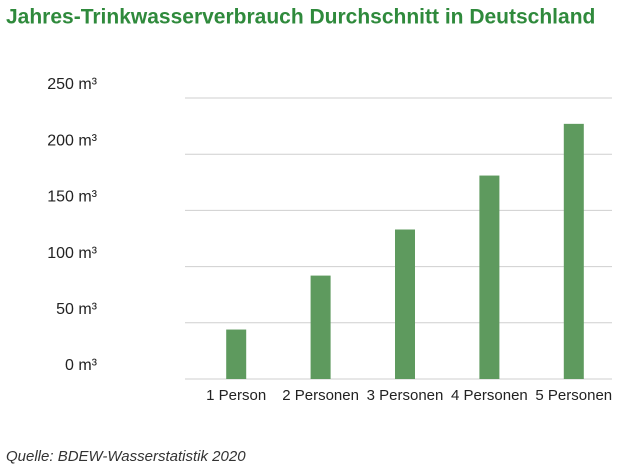  I want to click on y-tick-label: 50 m³, so click(77, 309).